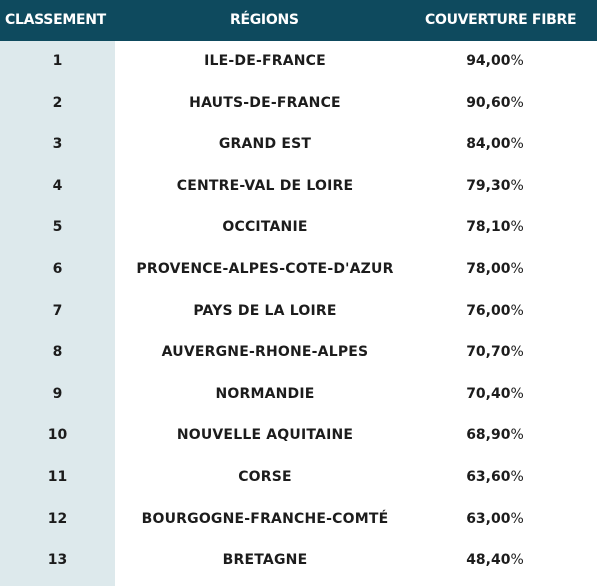 This screenshot has height=586, width=597. I want to click on coverage-value: 84,00, so click(488, 144).